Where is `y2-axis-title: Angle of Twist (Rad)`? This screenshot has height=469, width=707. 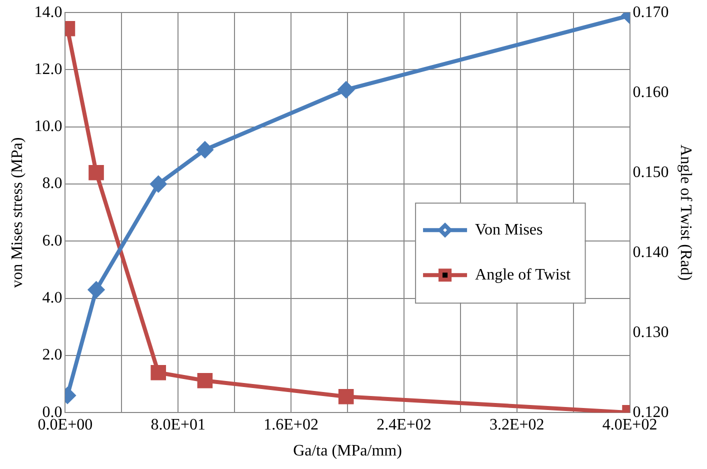 y2-axis-title: Angle of Twist (Rad) is located at coordinates (685, 212).